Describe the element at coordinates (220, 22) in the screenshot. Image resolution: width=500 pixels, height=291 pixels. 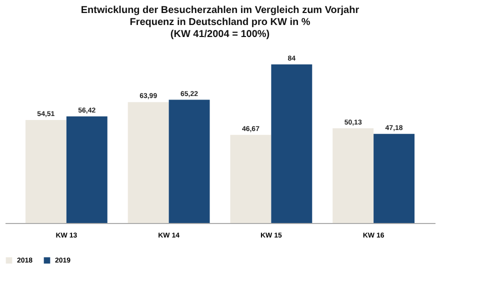
I see `text: Frequenz in Deutschland pro KW in %` at that location.